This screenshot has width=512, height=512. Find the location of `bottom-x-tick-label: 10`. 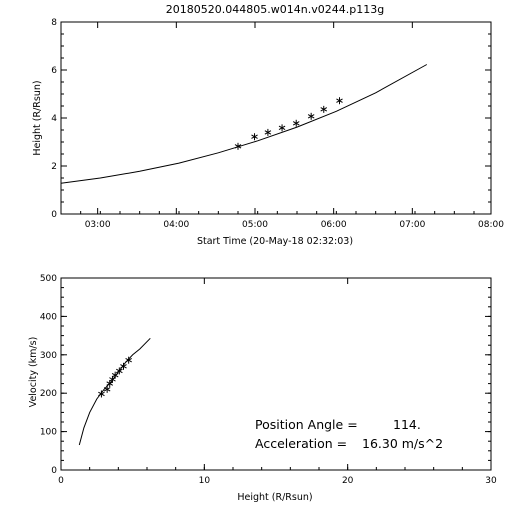

bottom-x-tick-label: 10 is located at coordinates (205, 481).